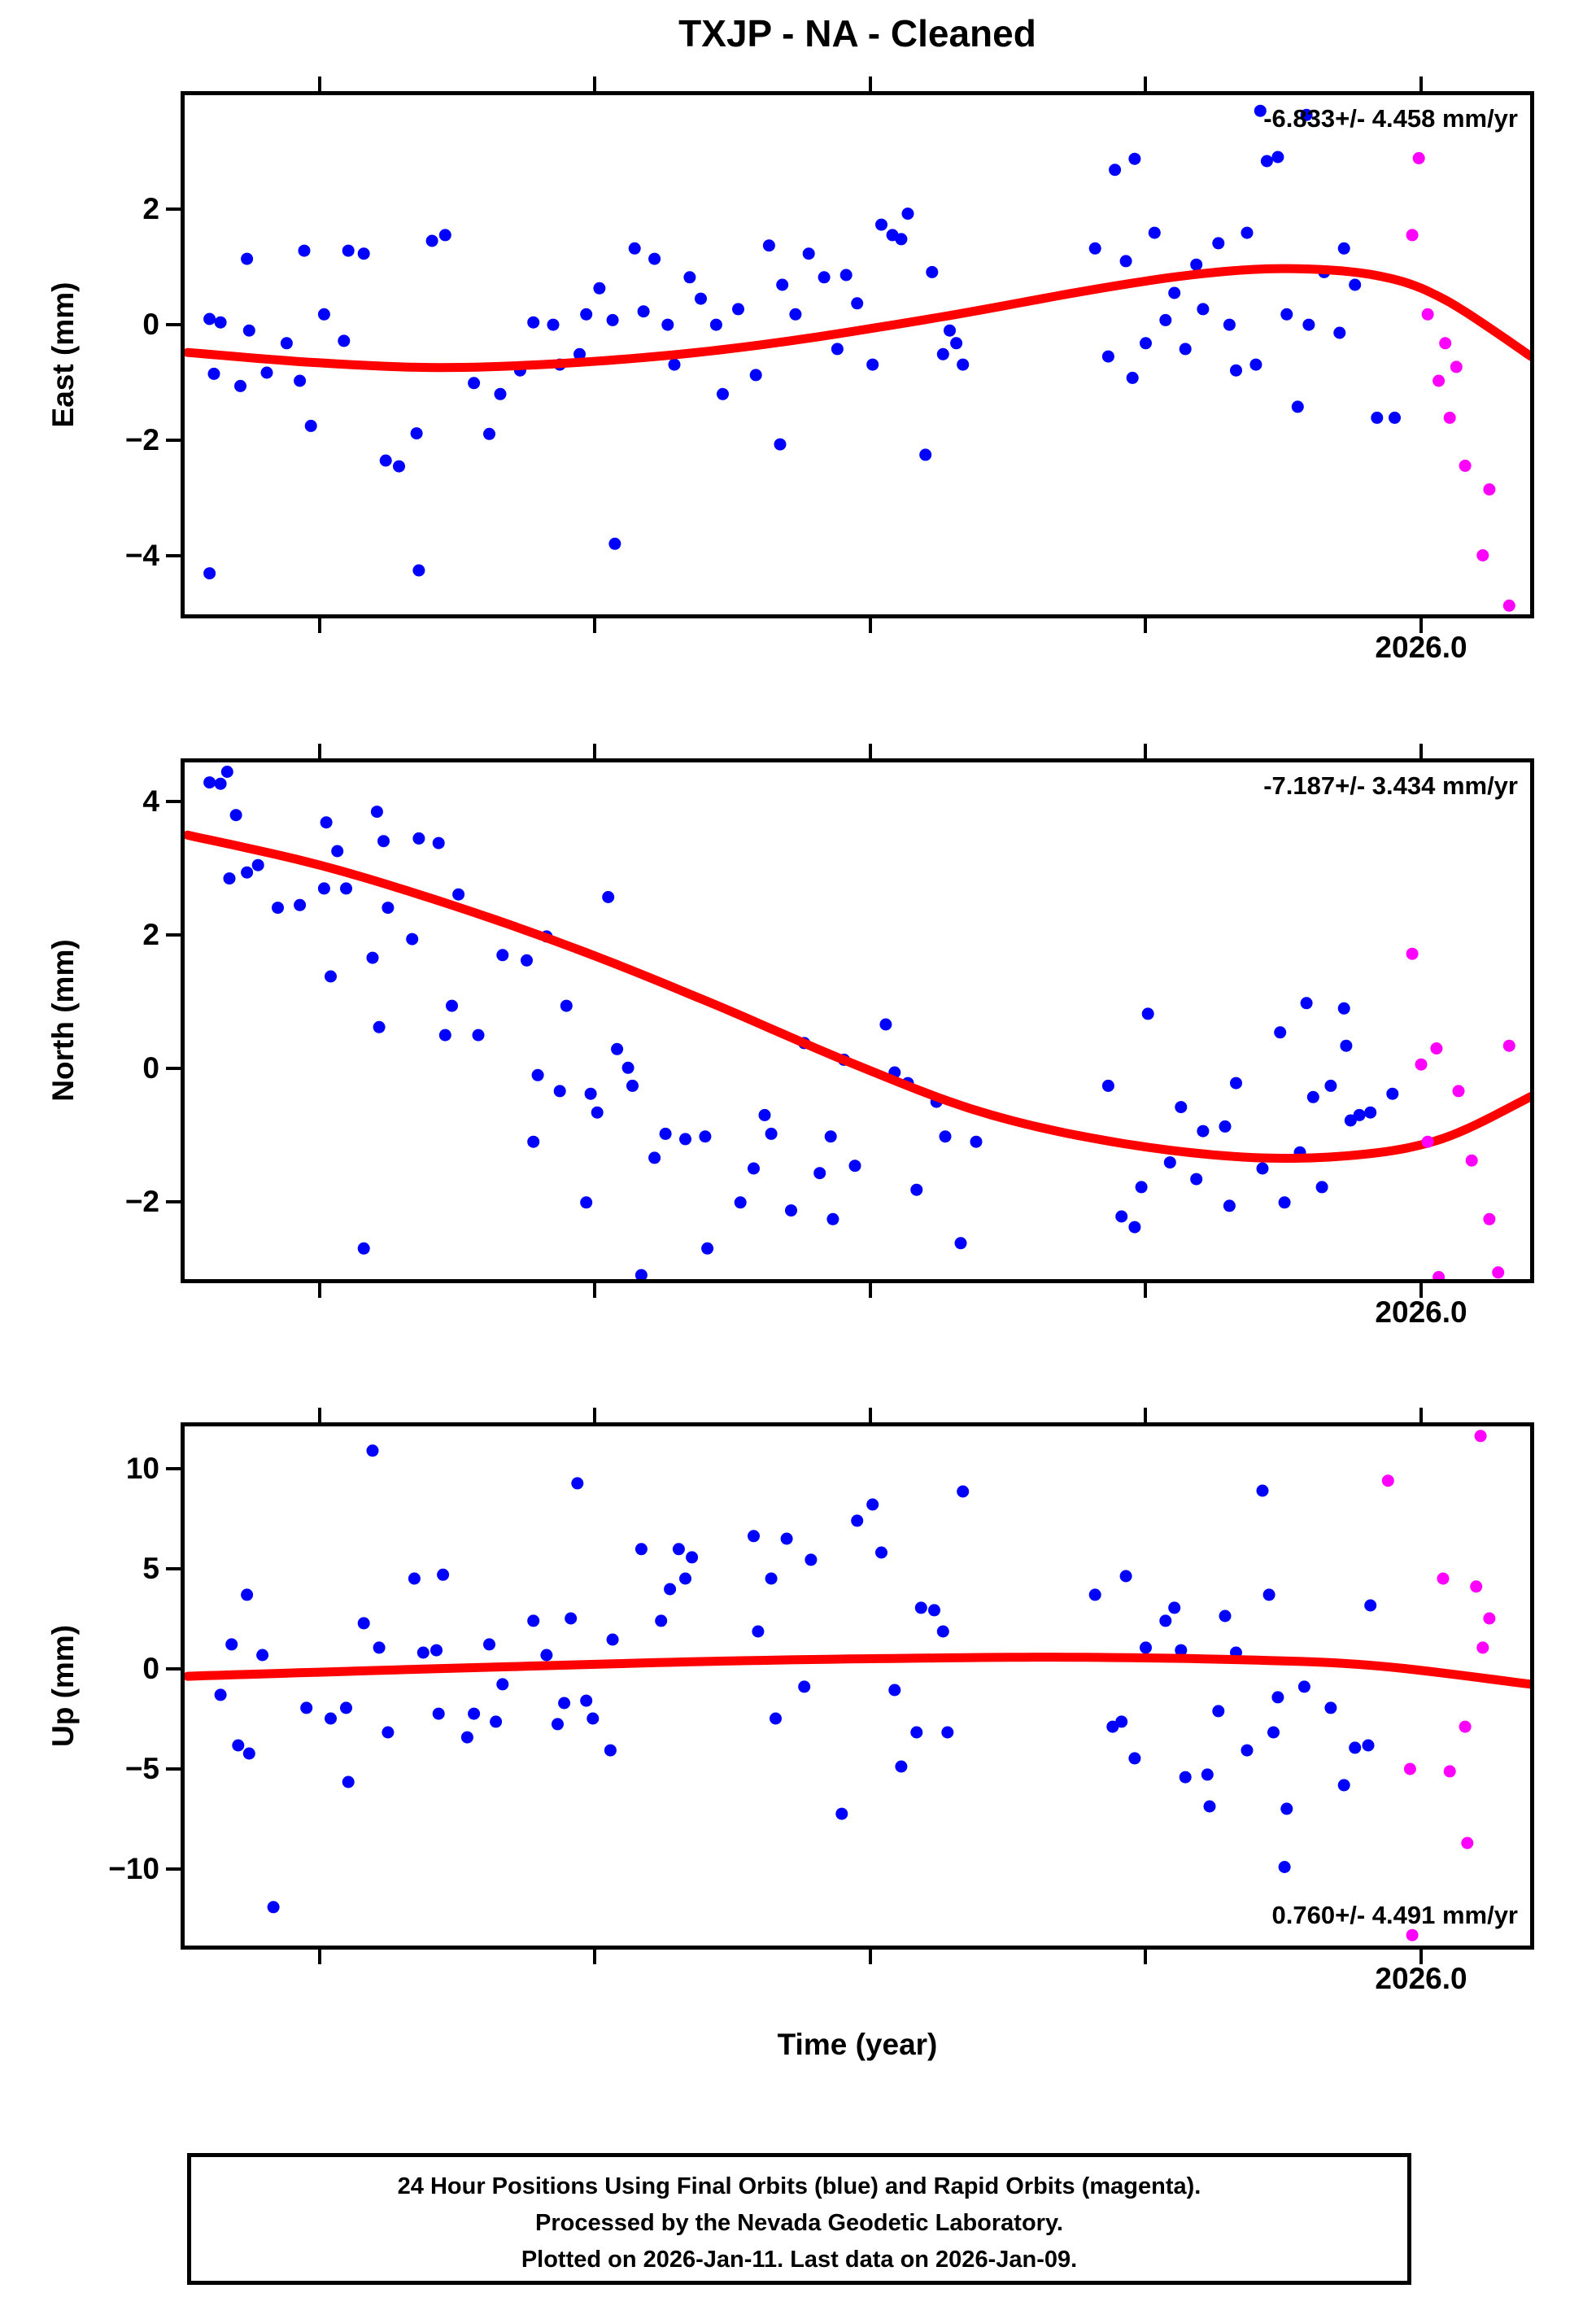 This screenshot has width=1596, height=2306. I want to click on y-tick-label: −4, so click(141, 556).